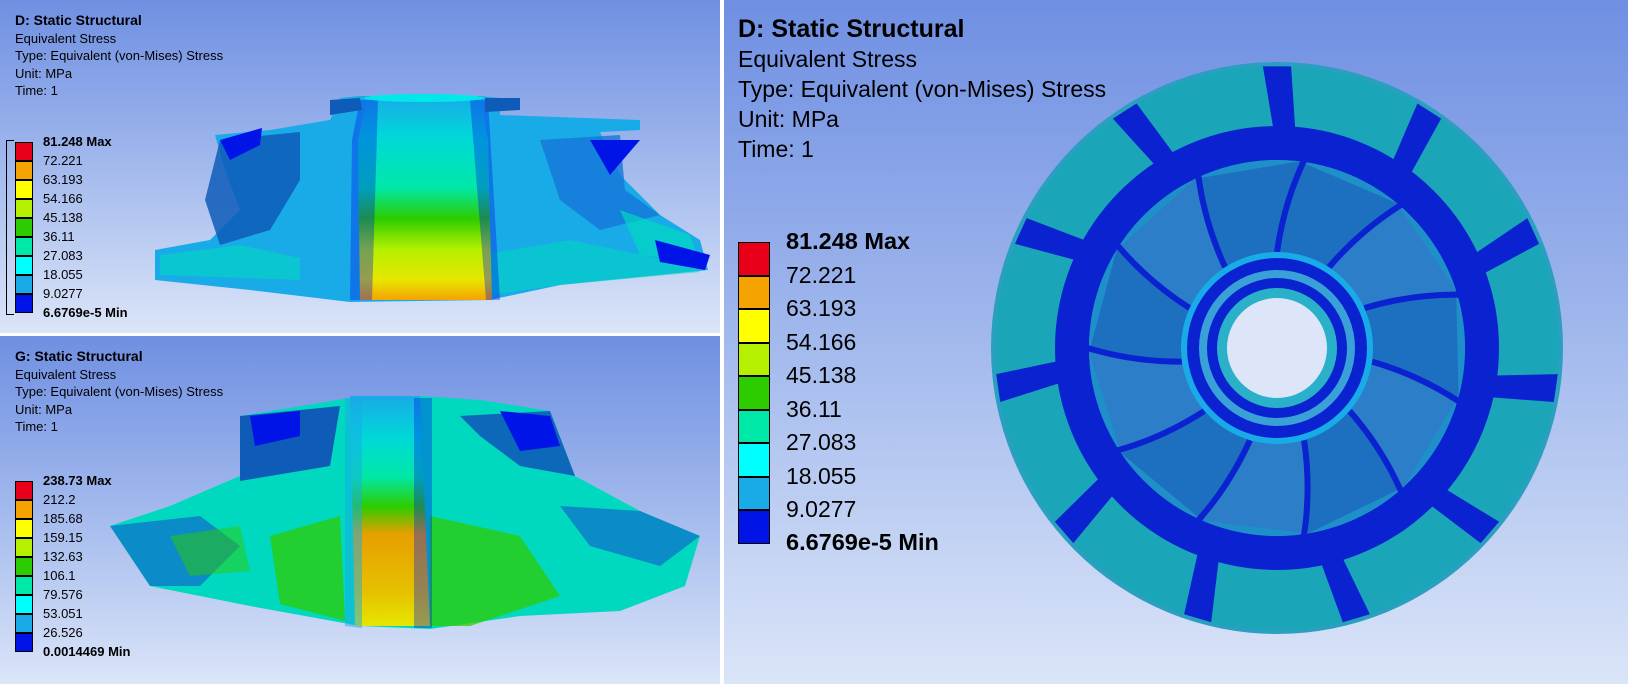 Image resolution: width=1628 pixels, height=684 pixels. I want to click on legend-tick-label: 132.63, so click(63, 556).